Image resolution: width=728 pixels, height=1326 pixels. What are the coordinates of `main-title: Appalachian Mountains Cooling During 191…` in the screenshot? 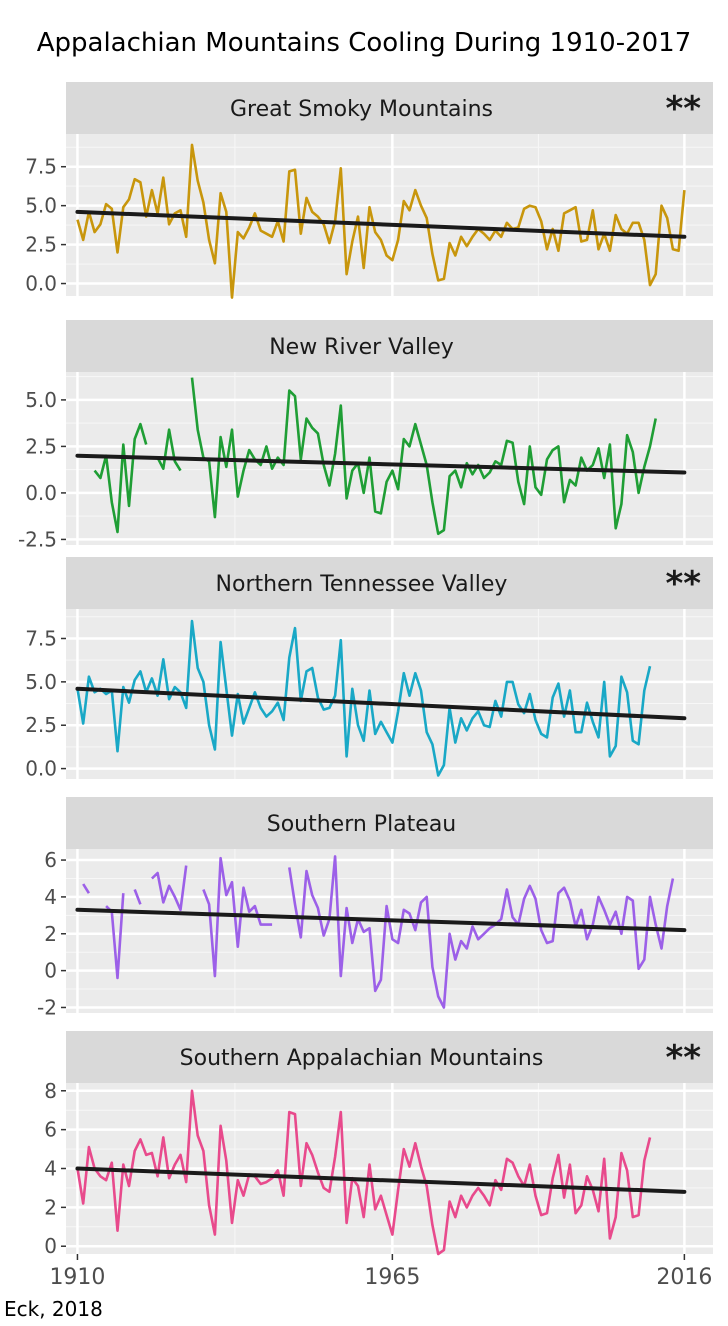 It's located at (364, 43).